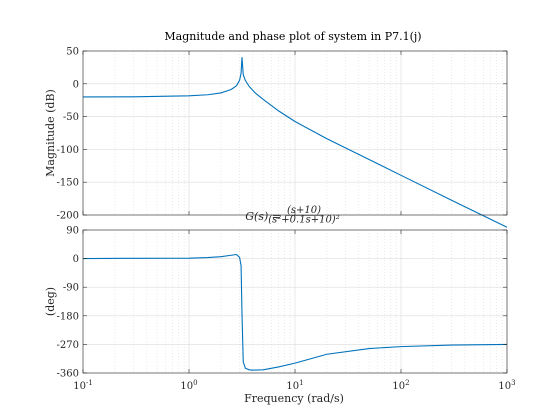 The height and width of the screenshot is (420, 560). I want to click on y-tick-label: -100, so click(68, 150).